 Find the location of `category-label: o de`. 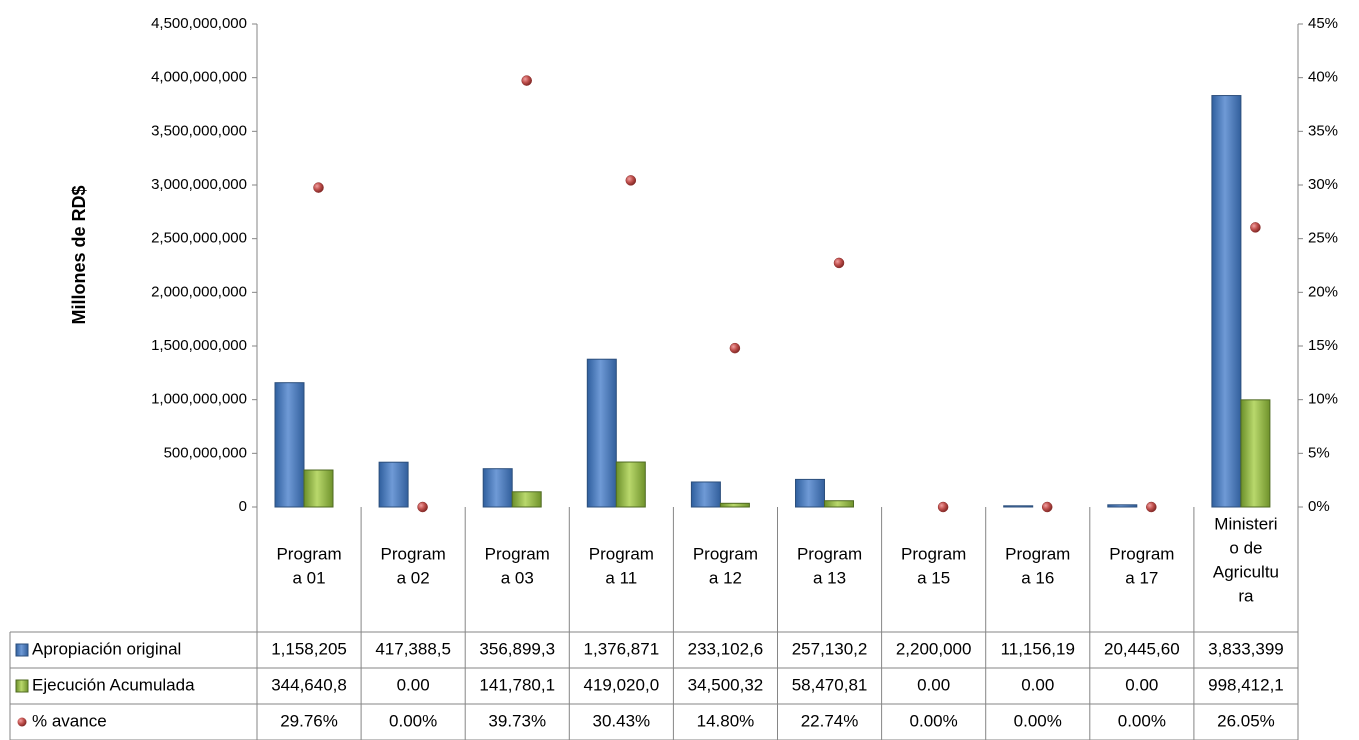

category-label: o de is located at coordinates (1245, 547).